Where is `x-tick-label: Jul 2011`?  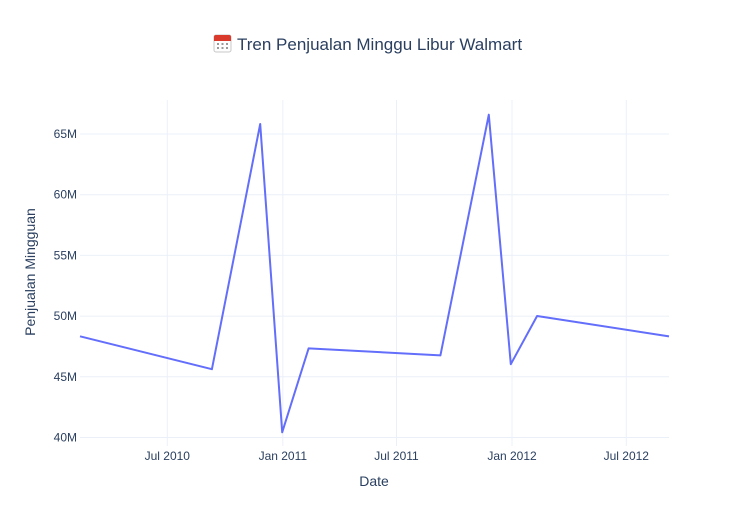 x-tick-label: Jul 2011 is located at coordinates (396, 456).